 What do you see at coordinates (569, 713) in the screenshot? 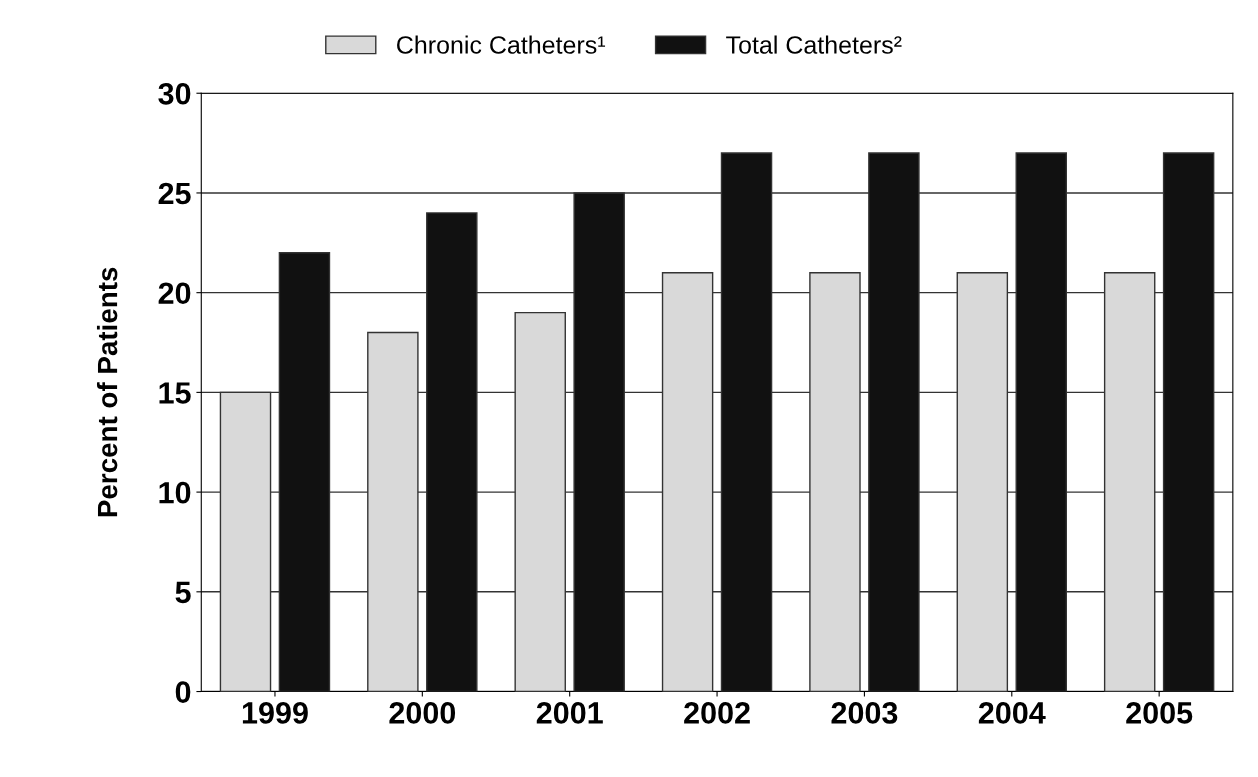
I see `x-tick-label: 2001` at bounding box center [569, 713].